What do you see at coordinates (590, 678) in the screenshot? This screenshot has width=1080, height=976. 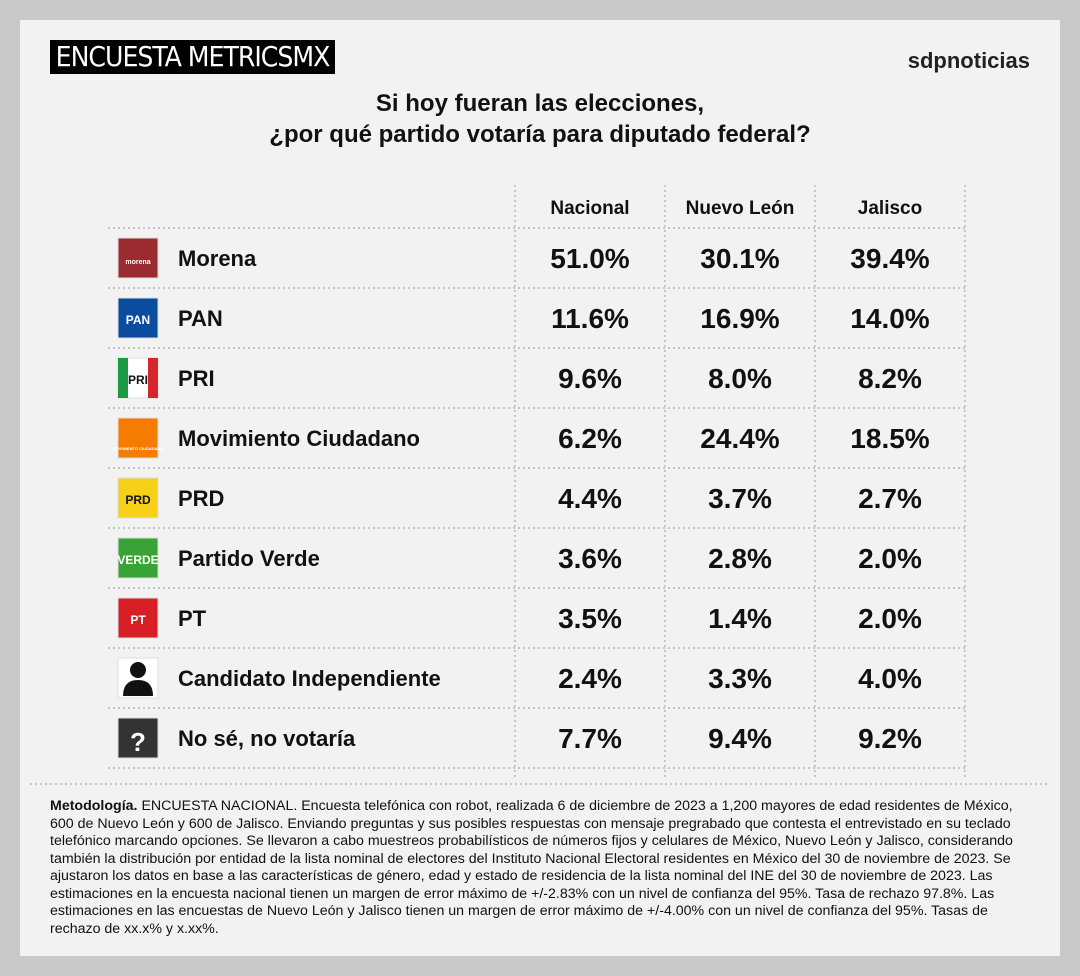 I see `value: 2.4%` at bounding box center [590, 678].